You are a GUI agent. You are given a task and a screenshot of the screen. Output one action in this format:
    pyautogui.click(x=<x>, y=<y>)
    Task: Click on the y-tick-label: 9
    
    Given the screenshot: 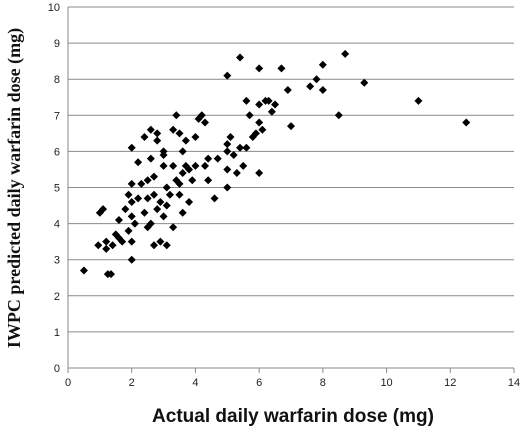 What is the action you would take?
    pyautogui.click(x=57, y=44)
    